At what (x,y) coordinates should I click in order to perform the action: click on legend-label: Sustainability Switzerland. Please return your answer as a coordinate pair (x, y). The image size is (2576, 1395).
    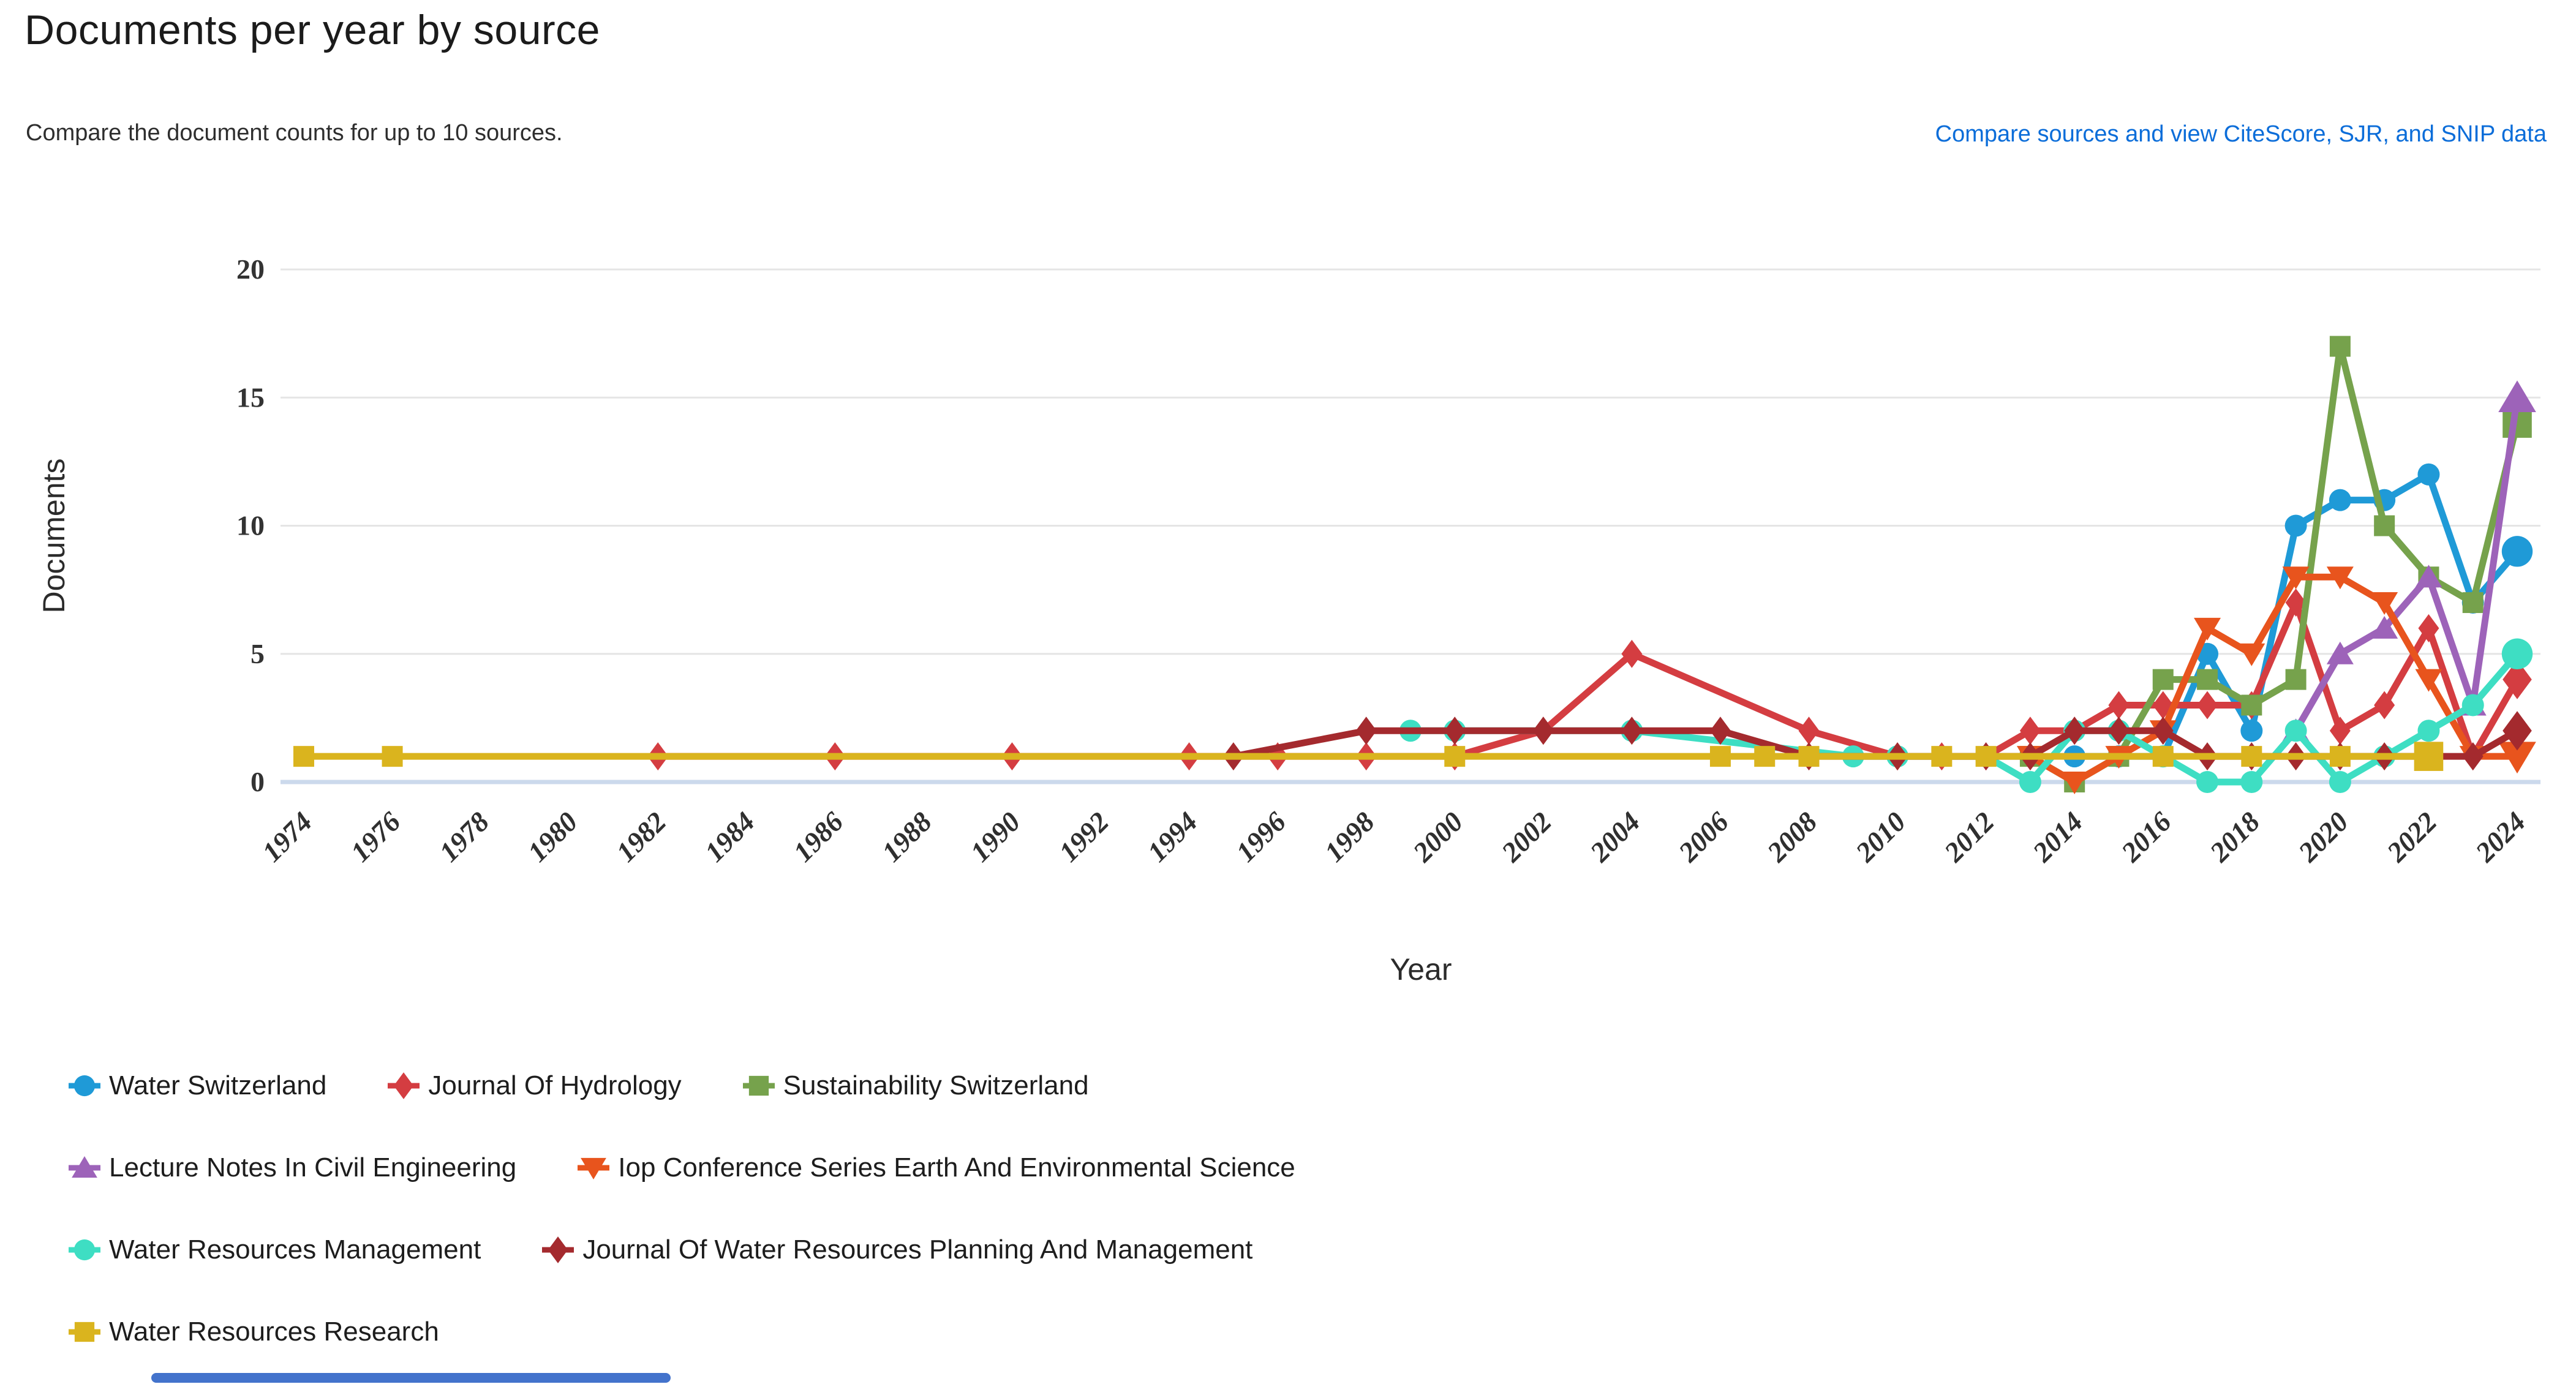
    Looking at the image, I should click on (936, 1085).